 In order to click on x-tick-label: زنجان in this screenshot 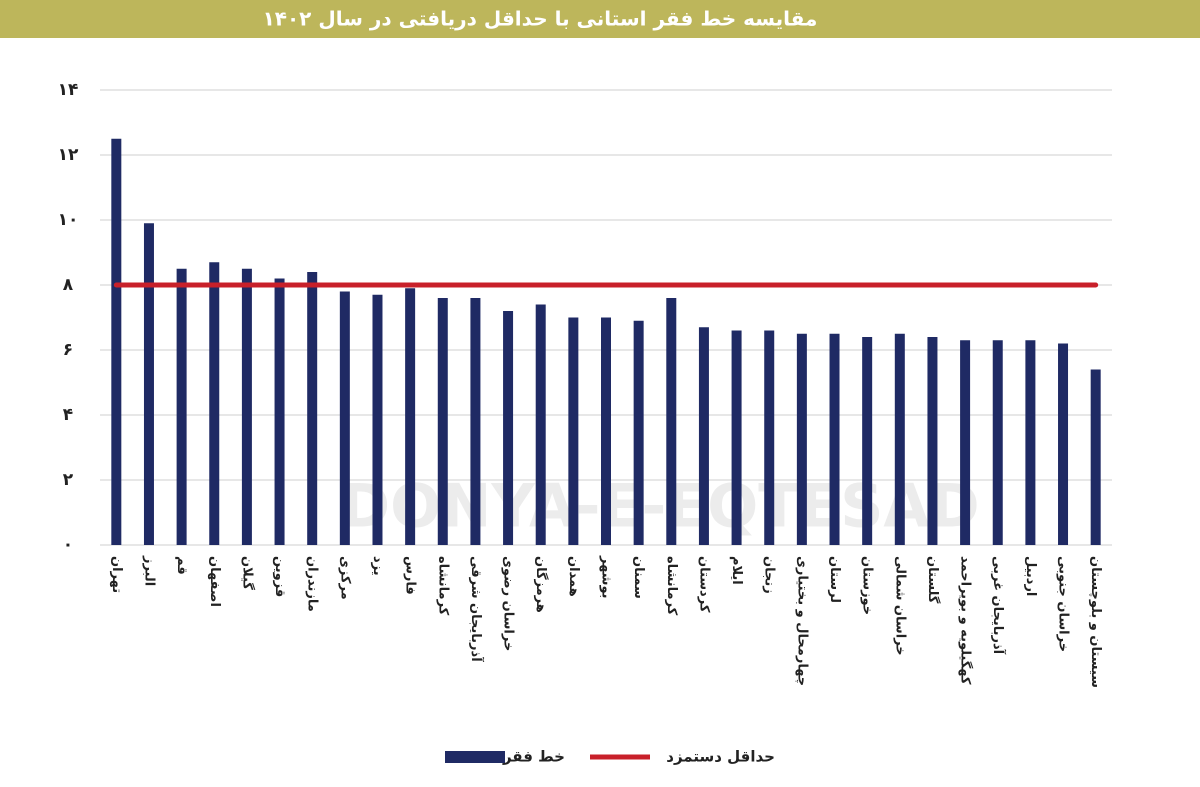, I will do `click(769, 575)`.